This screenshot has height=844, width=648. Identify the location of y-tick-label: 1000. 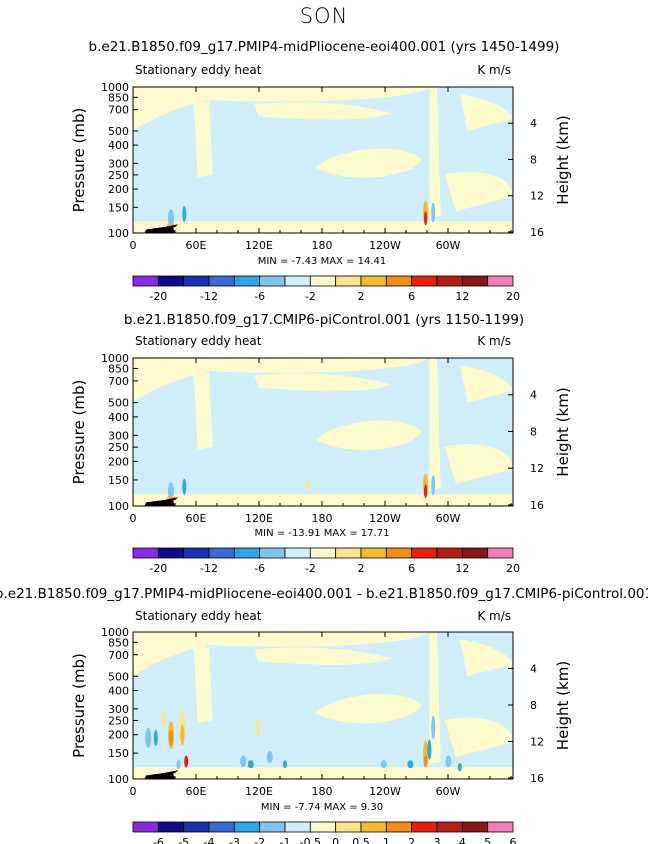
(115, 87).